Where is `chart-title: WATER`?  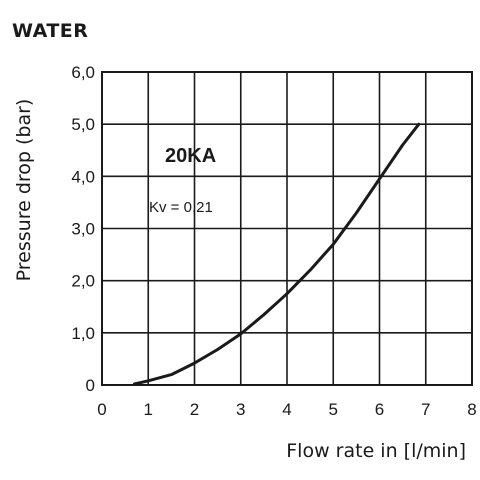
chart-title: WATER is located at coordinates (50, 31).